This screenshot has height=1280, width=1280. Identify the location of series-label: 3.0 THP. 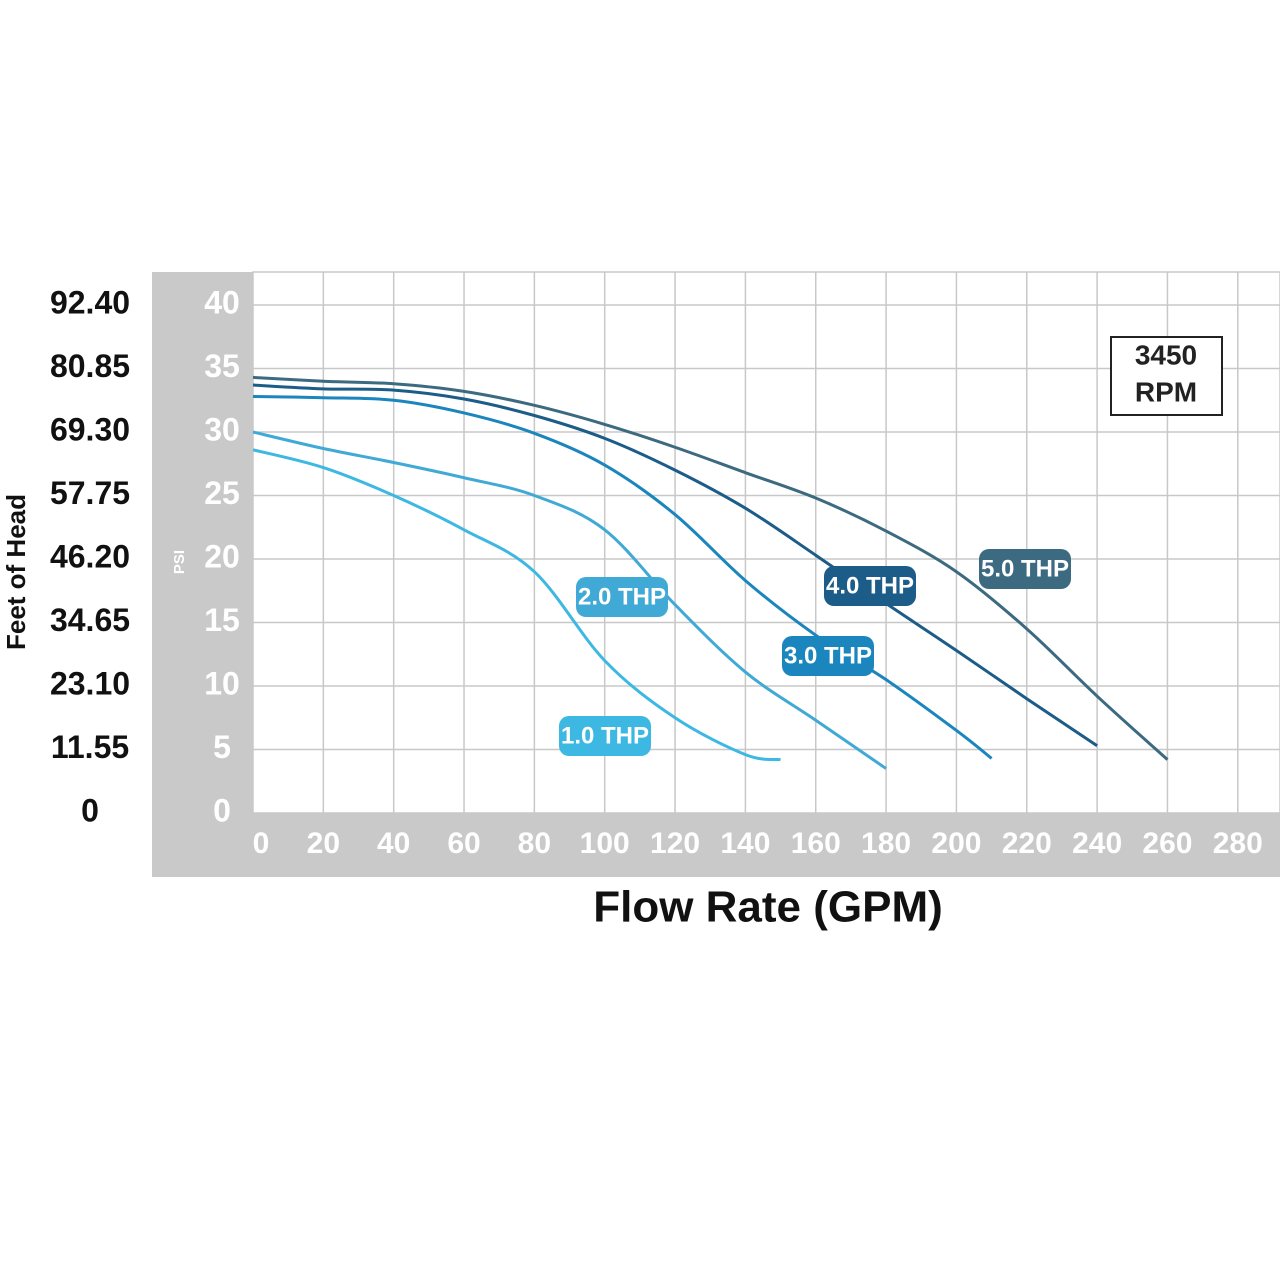
(828, 655).